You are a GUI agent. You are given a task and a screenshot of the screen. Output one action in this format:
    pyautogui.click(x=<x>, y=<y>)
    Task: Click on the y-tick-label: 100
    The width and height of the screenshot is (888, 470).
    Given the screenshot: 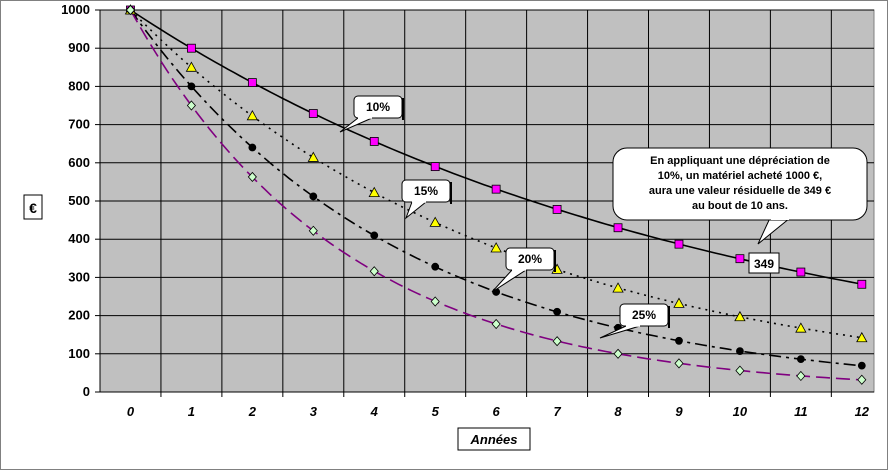 What is the action you would take?
    pyautogui.click(x=79, y=353)
    